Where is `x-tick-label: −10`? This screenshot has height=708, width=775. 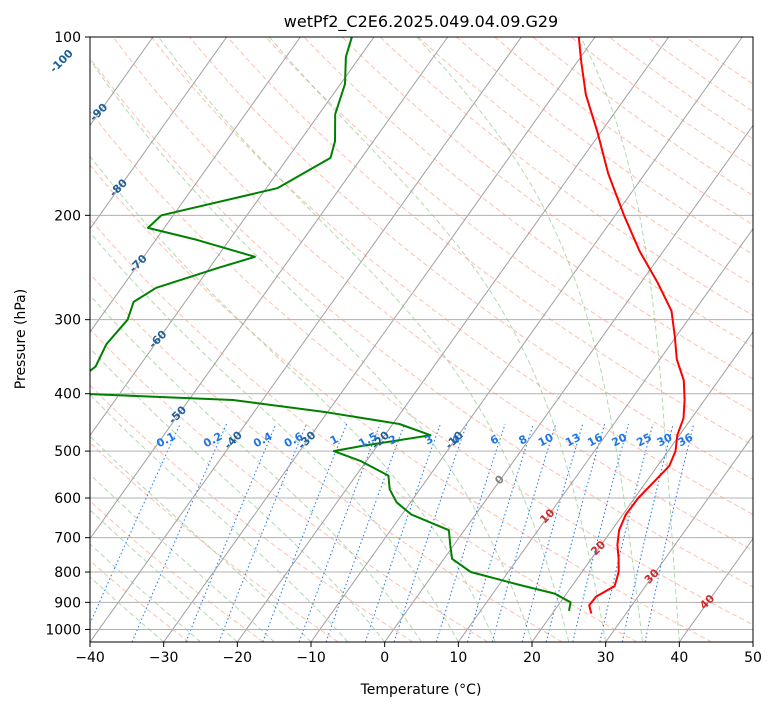 x-tick-label: −10 is located at coordinates (311, 658).